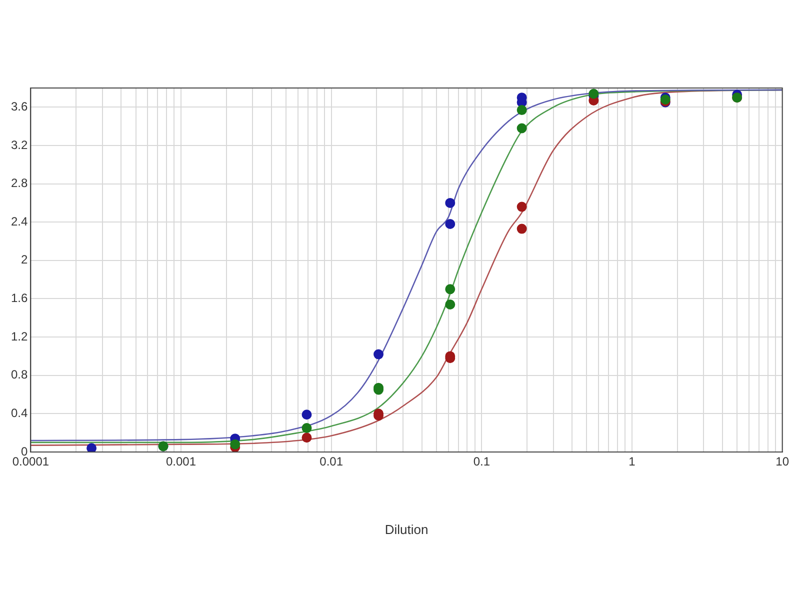  Describe the element at coordinates (19, 183) in the screenshot. I see `y-tick-label: 2.8` at that location.